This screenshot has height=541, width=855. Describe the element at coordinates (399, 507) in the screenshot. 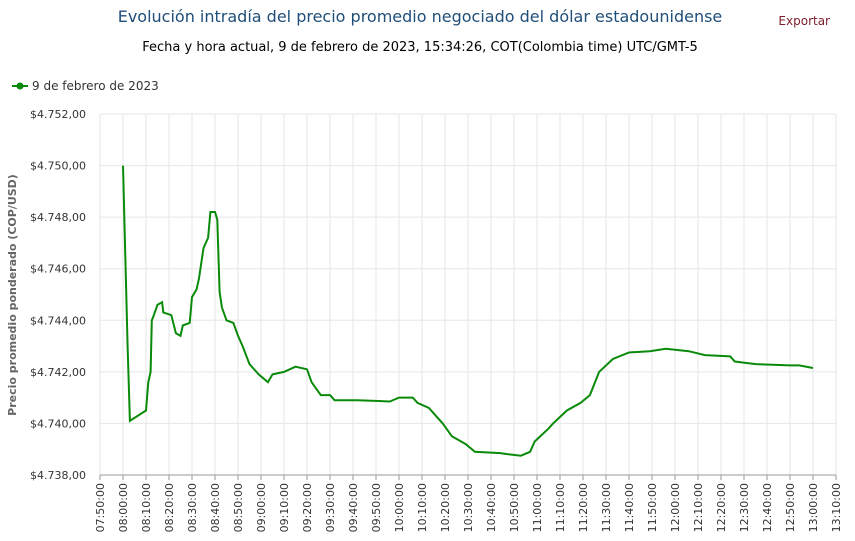

I see `x-tick-label: 10:00:00` at that location.